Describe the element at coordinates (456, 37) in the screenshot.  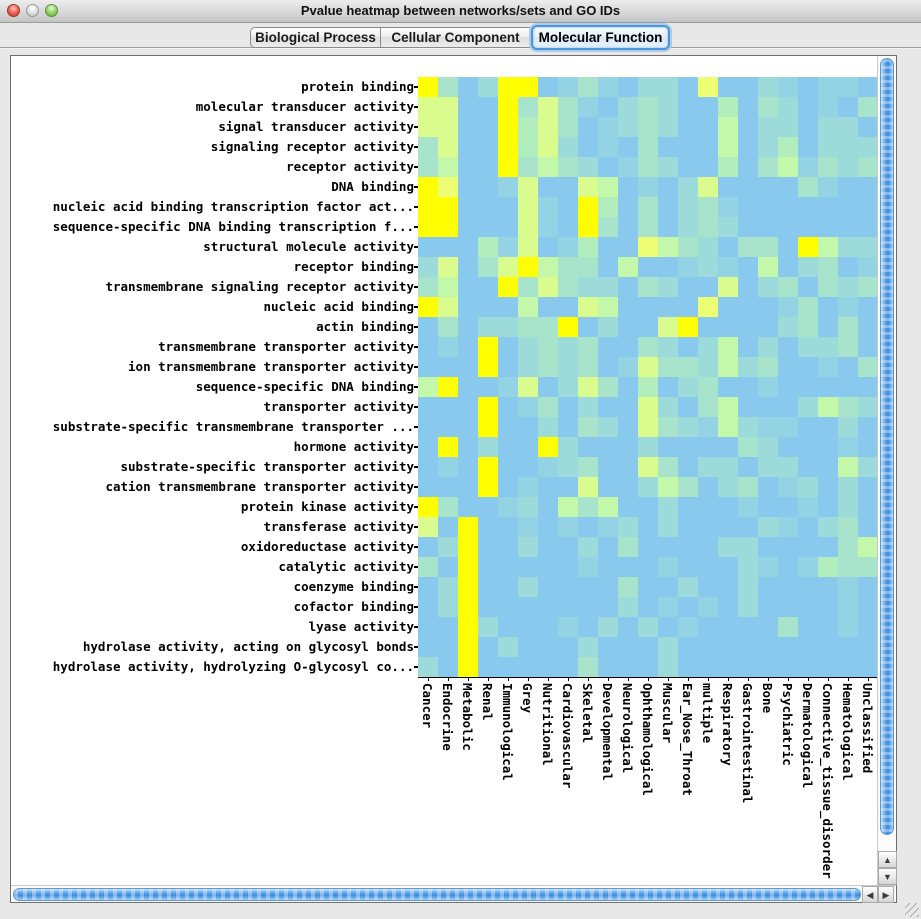
I see `tab-cellular-component: Cellular Component` at that location.